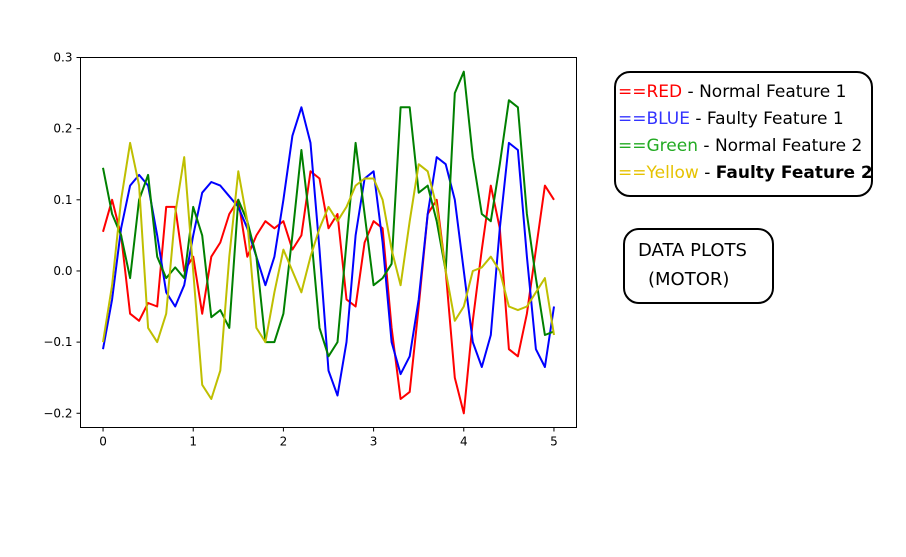  Describe the element at coordinates (62, 200) in the screenshot. I see `y-tick-label: 0.1` at that location.